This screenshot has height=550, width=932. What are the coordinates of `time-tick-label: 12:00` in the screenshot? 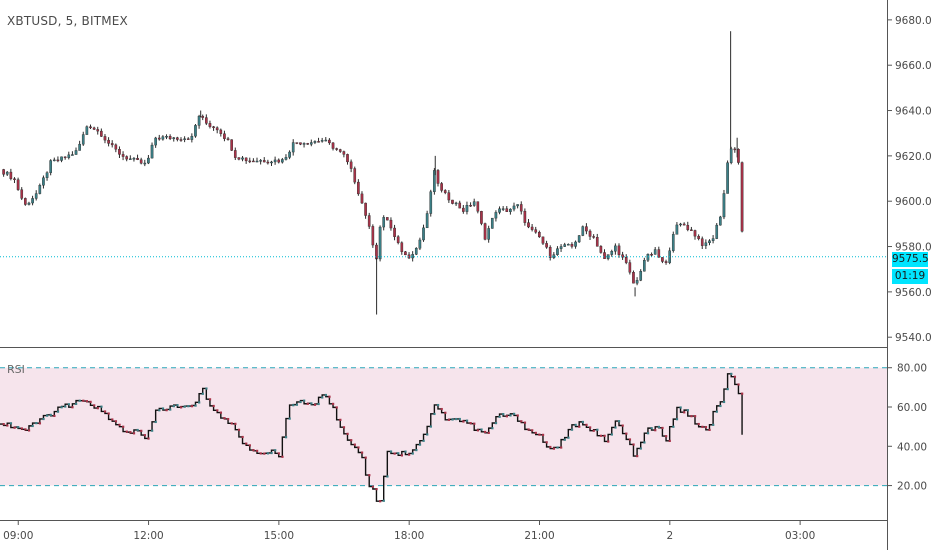 It's located at (148, 536).